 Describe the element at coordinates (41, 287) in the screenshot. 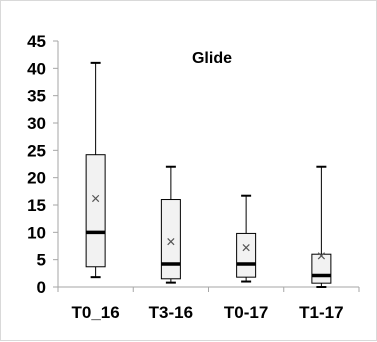

I see `y-tick-label: 0` at that location.